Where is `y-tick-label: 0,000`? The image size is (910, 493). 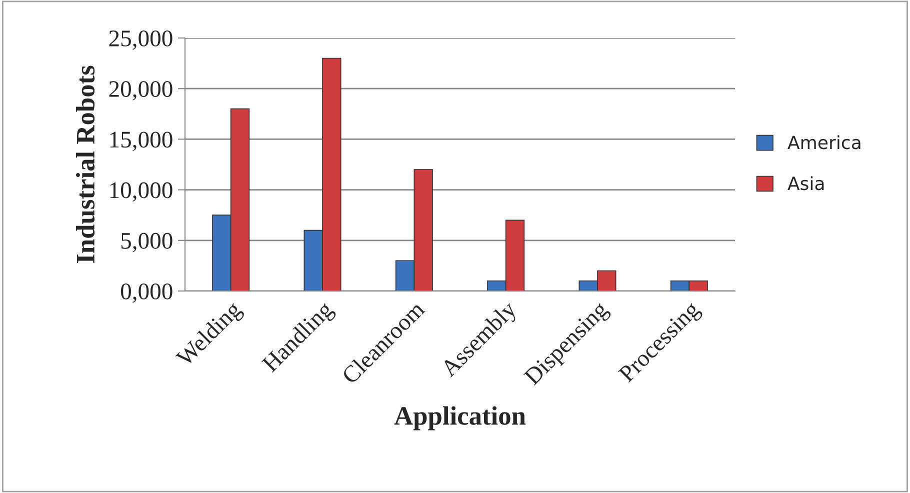
y-tick-label: 0,000 is located at coordinates (146, 293).